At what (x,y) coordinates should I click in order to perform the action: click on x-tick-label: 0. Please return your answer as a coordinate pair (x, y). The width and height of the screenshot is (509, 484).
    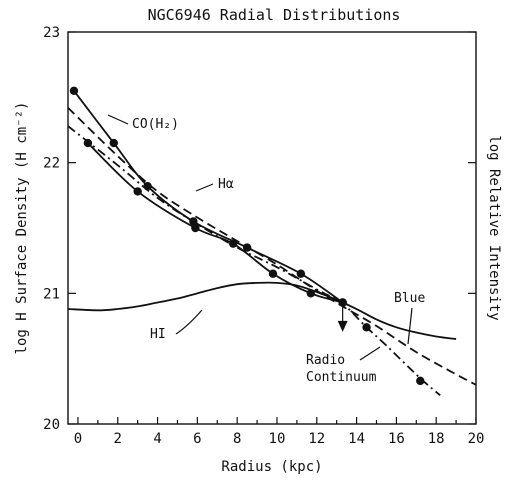
    Looking at the image, I should click on (78, 439).